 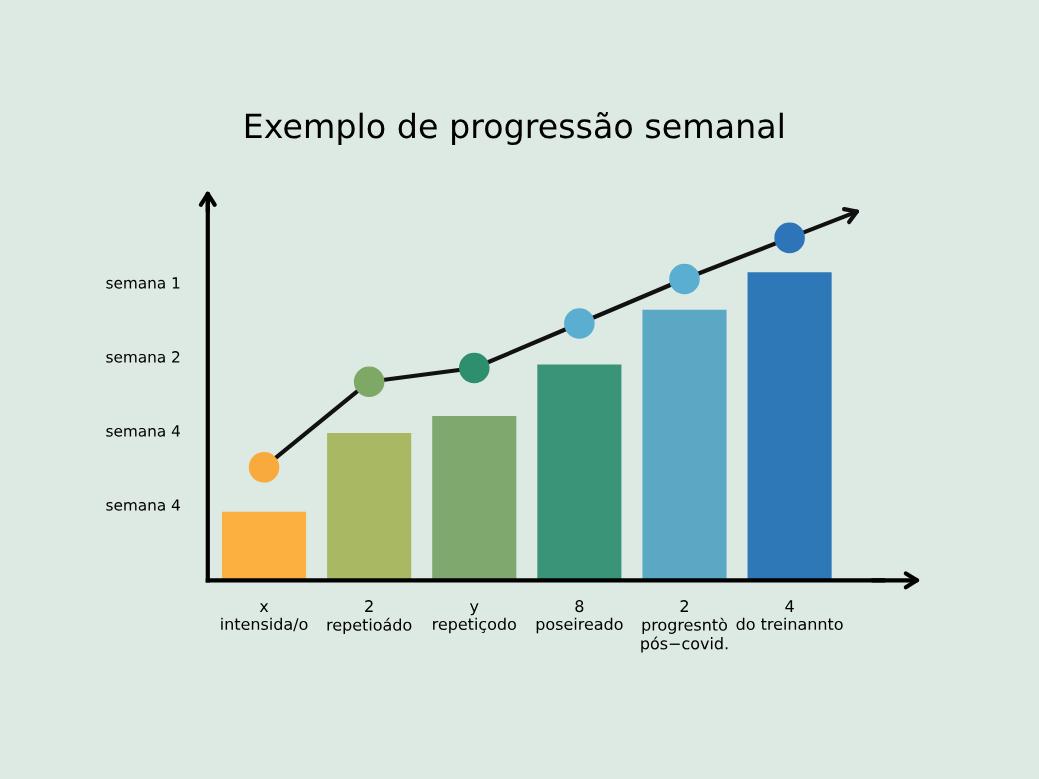 What do you see at coordinates (514, 128) in the screenshot?
I see `chart-title: Exemplo de progressão semanal` at bounding box center [514, 128].